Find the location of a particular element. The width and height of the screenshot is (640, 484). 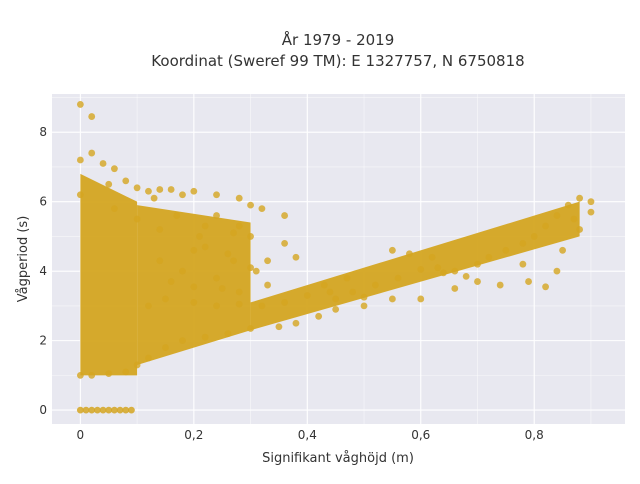

y-tick-label: 8 is located at coordinates (43, 132).